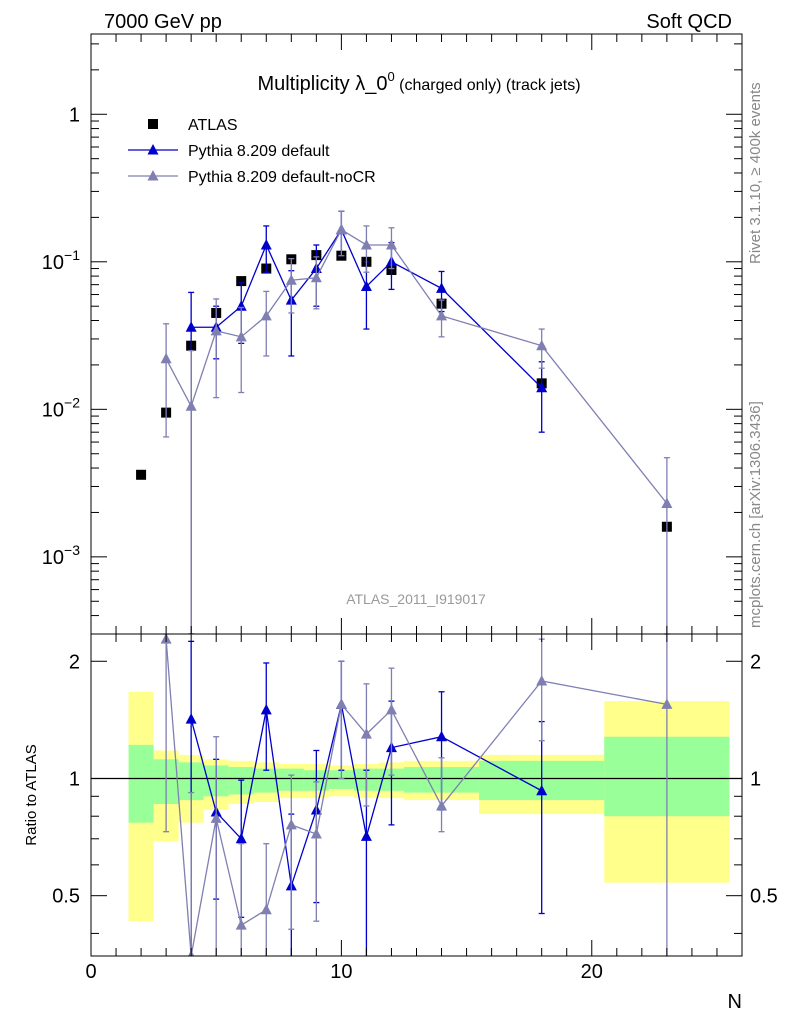  Describe the element at coordinates (61, 260) in the screenshot. I see `main-y-tick-label: 10⁻¹` at that location.